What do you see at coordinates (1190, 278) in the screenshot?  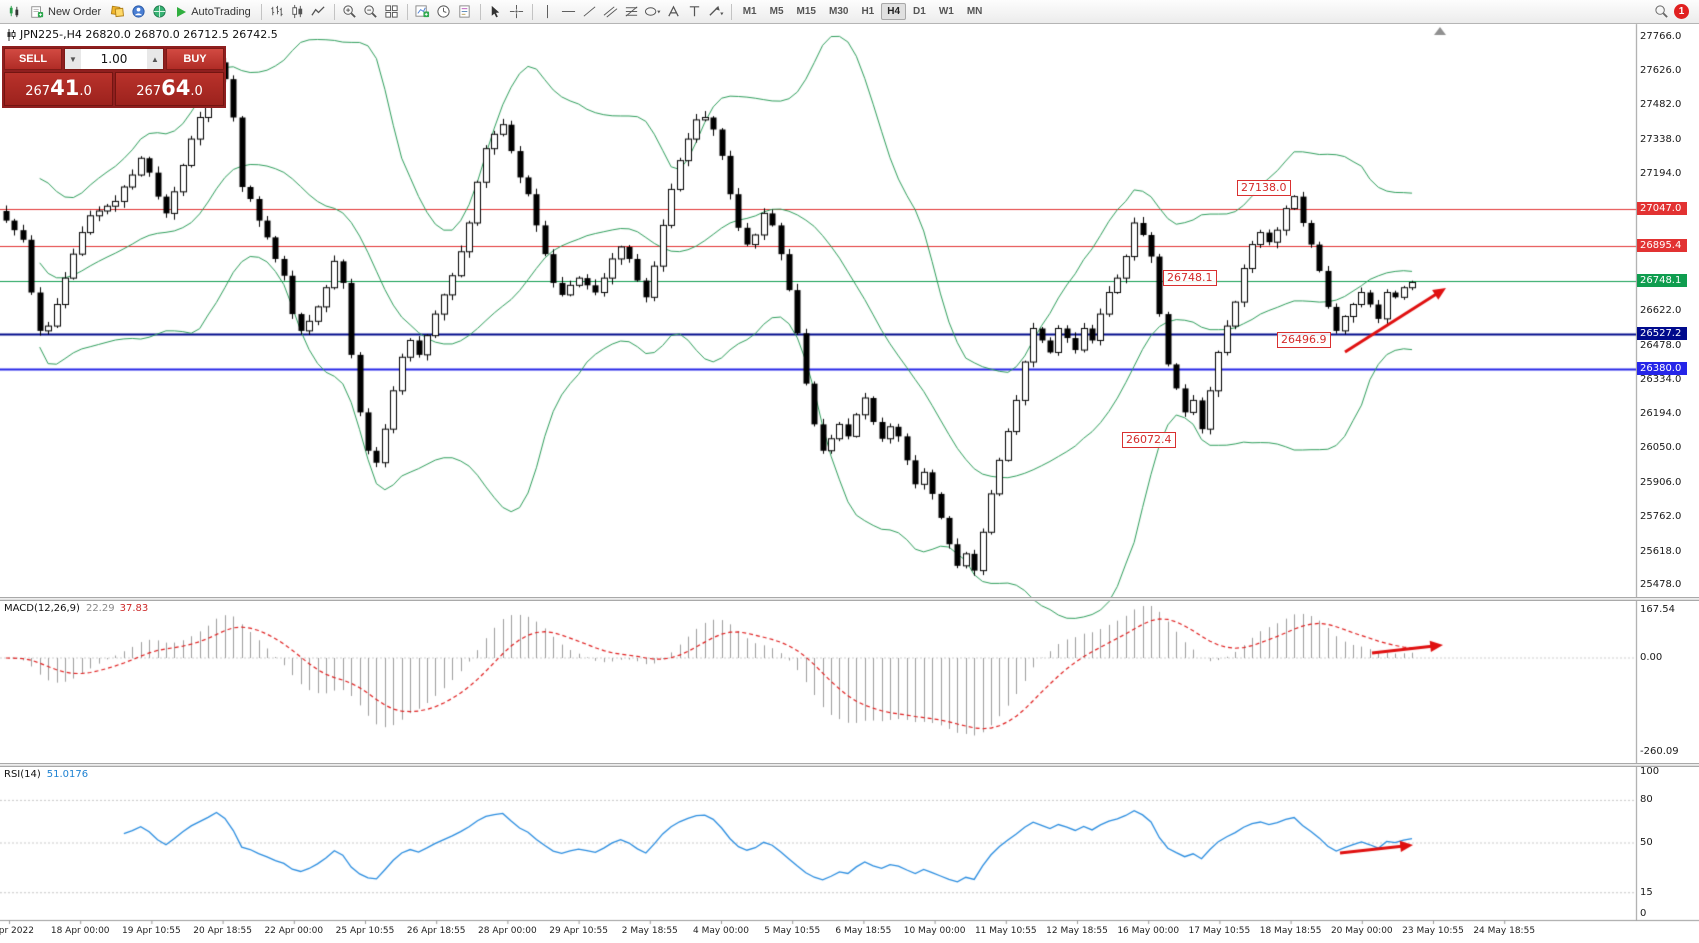 I see `price-annotation-box: 26748.1` at bounding box center [1190, 278].